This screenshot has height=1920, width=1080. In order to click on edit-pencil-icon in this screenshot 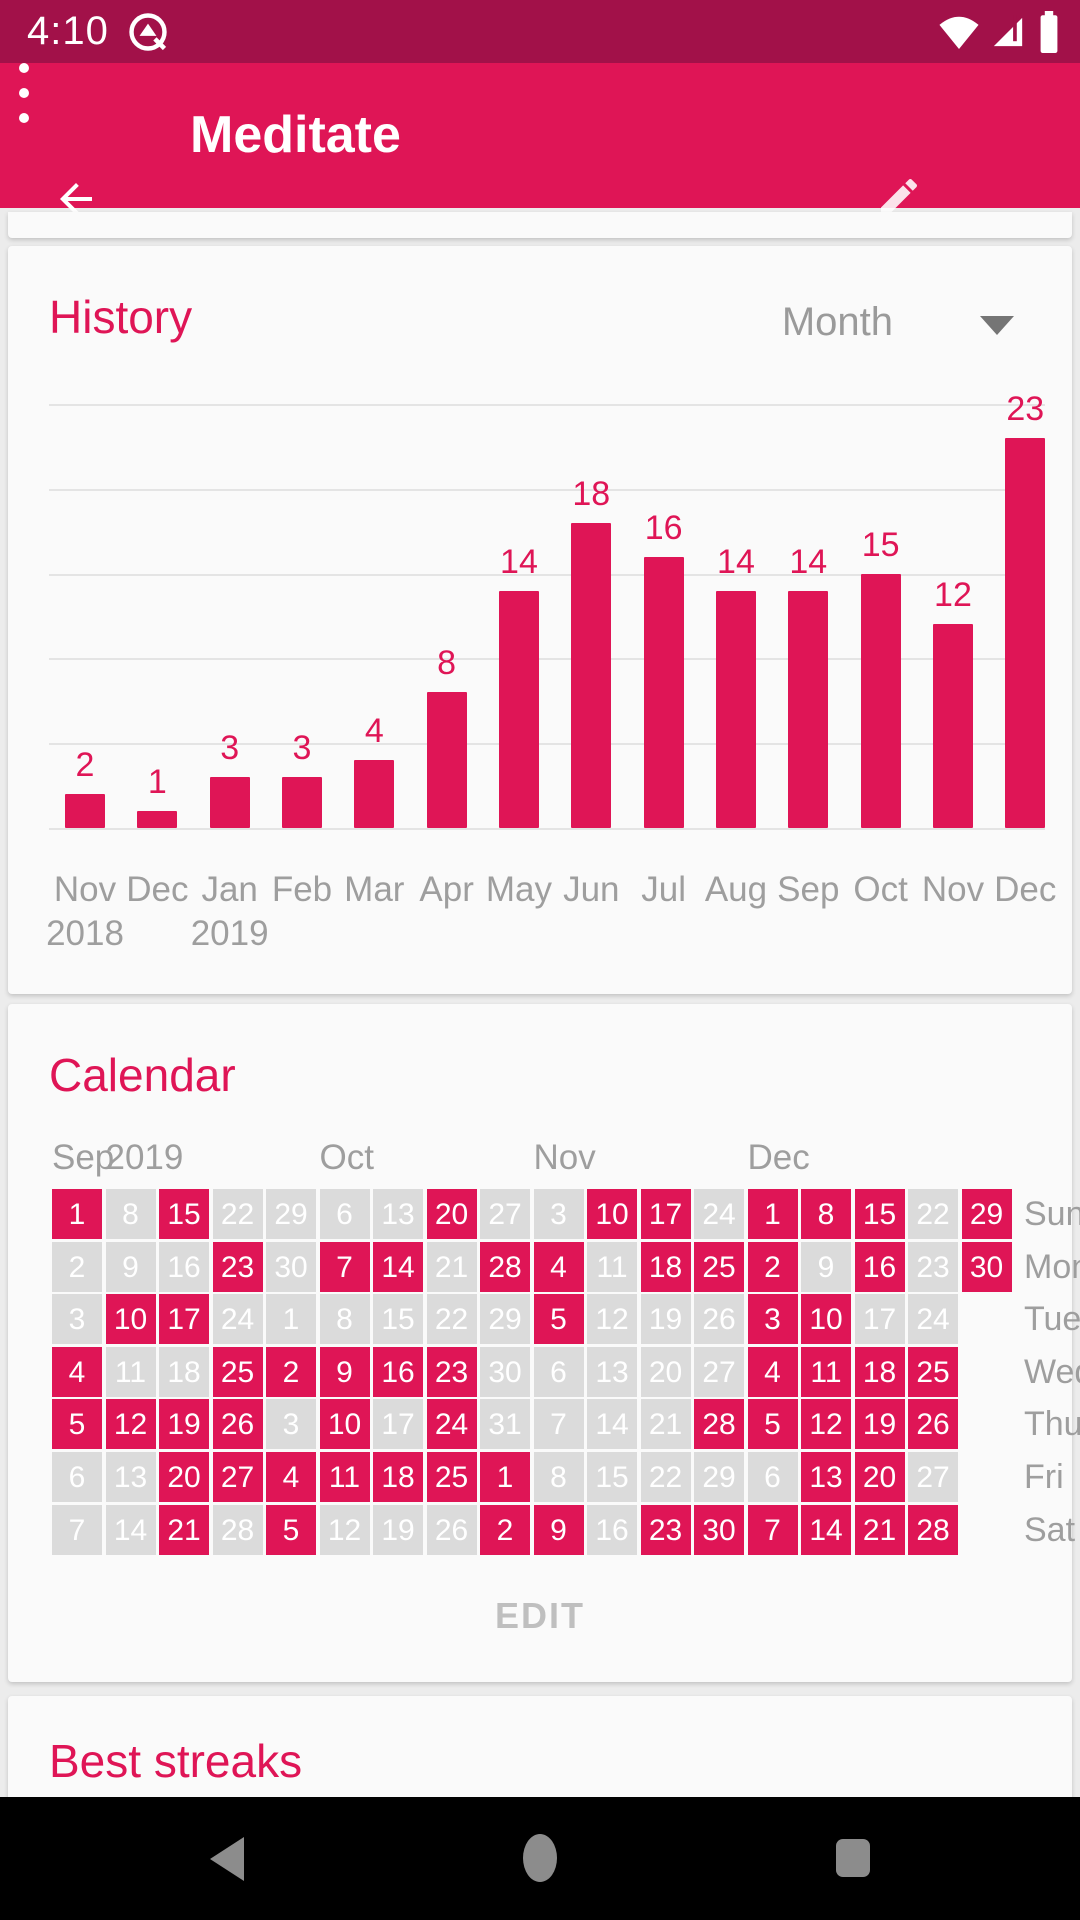, I will do `click(899, 197)`.